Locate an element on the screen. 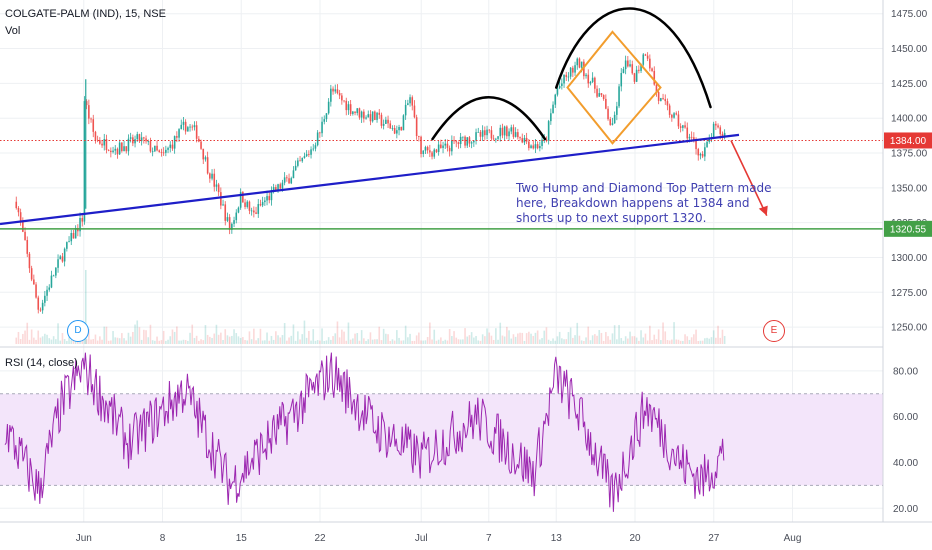 Image resolution: width=932 pixels, height=550 pixels. time-axis: Jun 8 15 22 Jul 7 13 20 27 Aug is located at coordinates (439, 538).